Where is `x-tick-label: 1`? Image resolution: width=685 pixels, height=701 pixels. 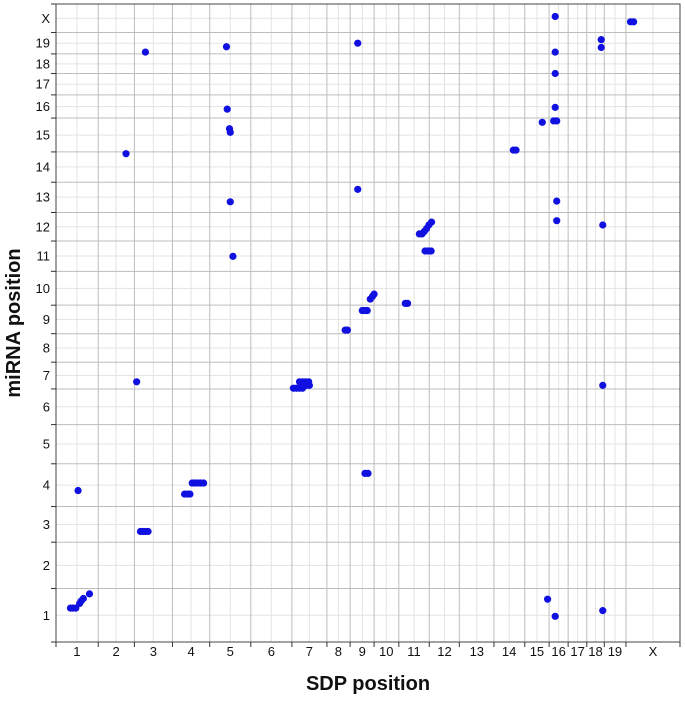 x-tick-label: 1 is located at coordinates (76, 651).